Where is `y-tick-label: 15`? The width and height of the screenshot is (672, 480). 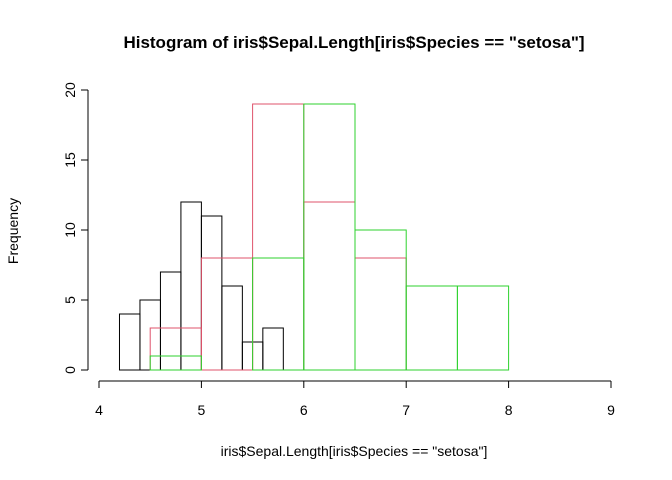
y-tick-label: 15 is located at coordinates (70, 160).